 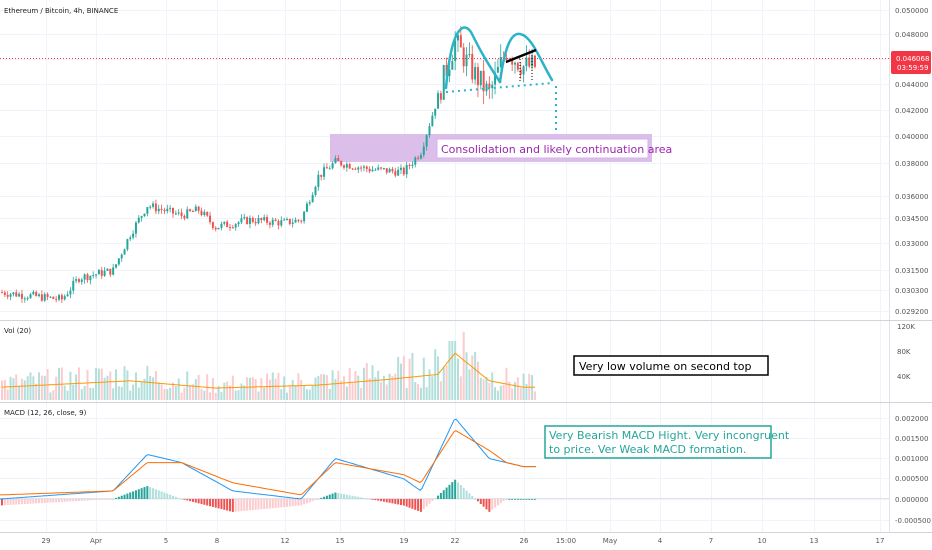 I want to click on price-tick-label: 0.044000, so click(x=911, y=85).